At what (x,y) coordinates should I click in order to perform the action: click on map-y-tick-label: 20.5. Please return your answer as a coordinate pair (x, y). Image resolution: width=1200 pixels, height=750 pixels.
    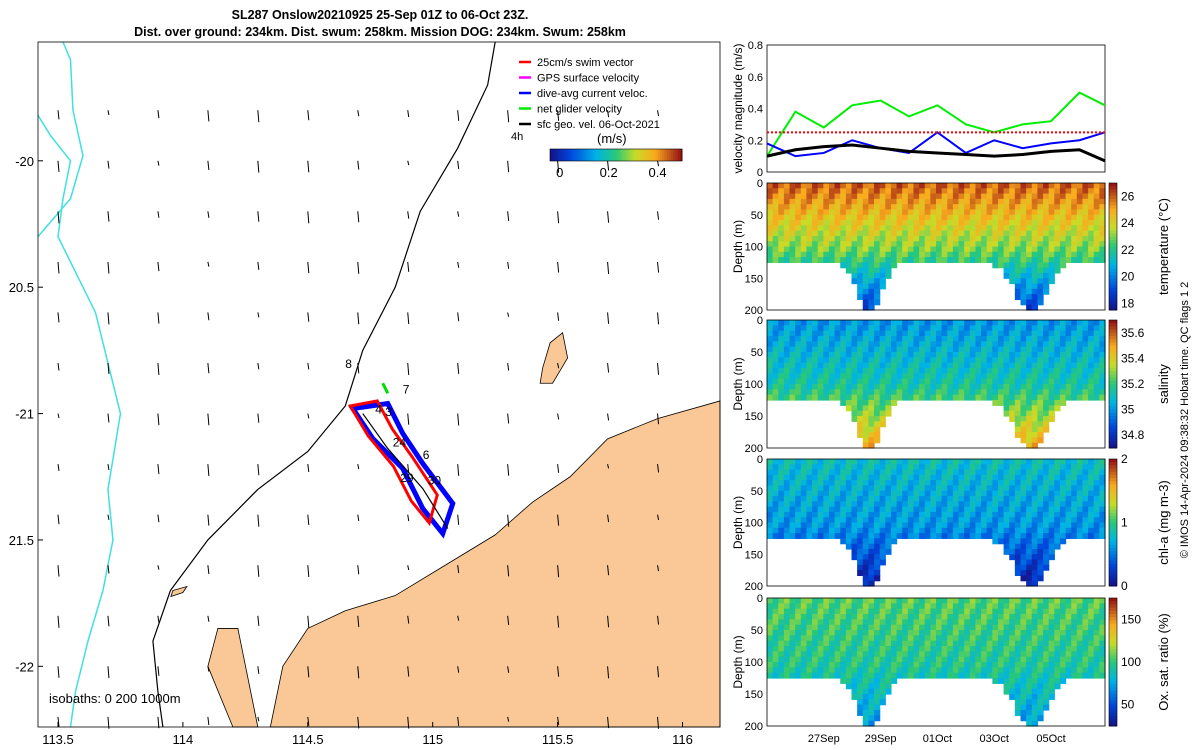
    Looking at the image, I should click on (21, 287).